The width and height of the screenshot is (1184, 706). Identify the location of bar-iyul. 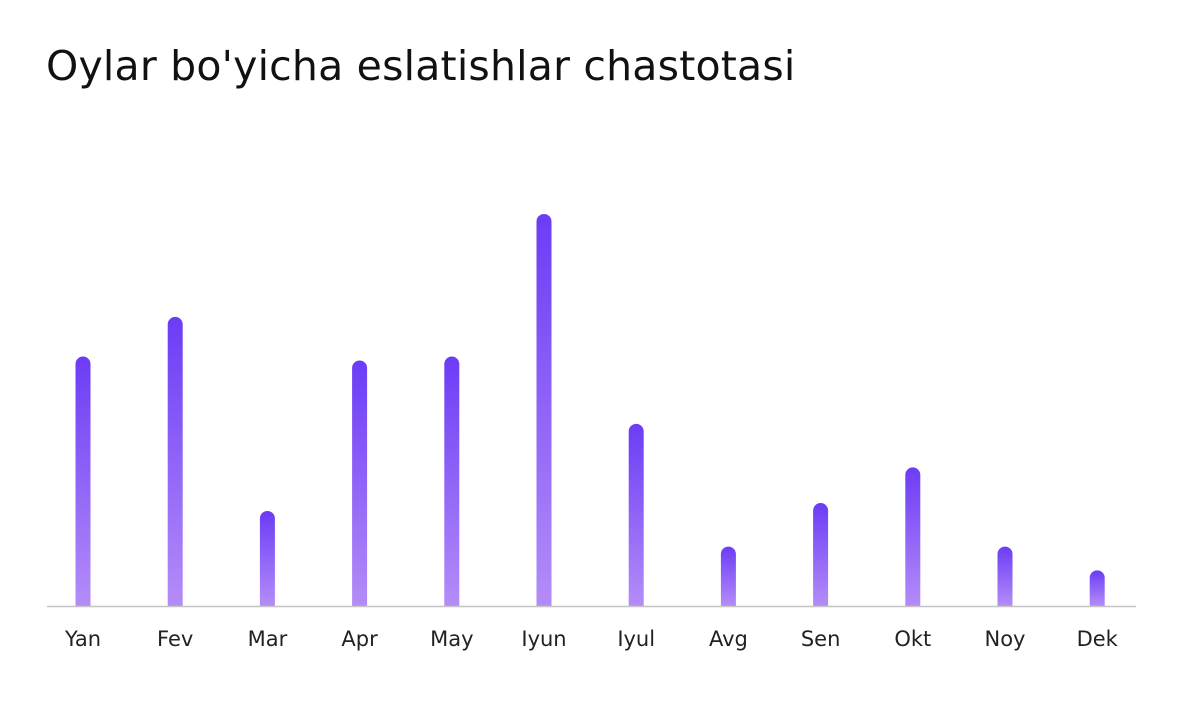
(636, 514).